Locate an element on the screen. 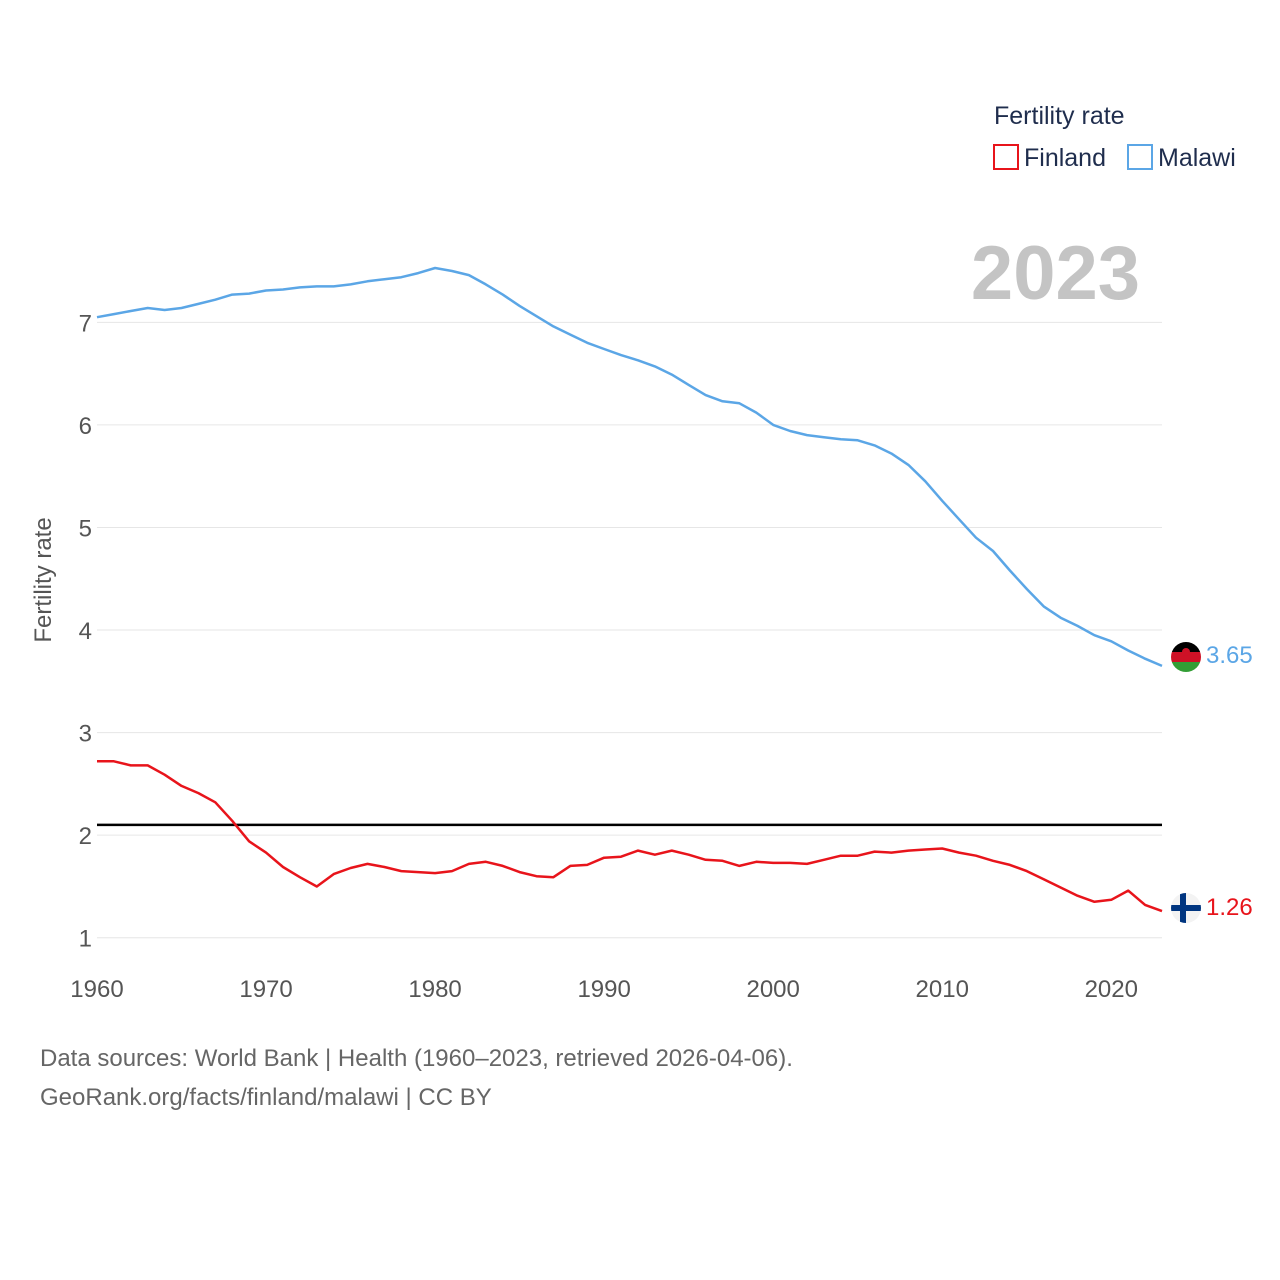 The height and width of the screenshot is (1280, 1280). x-tick-label: 1990 is located at coordinates (603, 989).